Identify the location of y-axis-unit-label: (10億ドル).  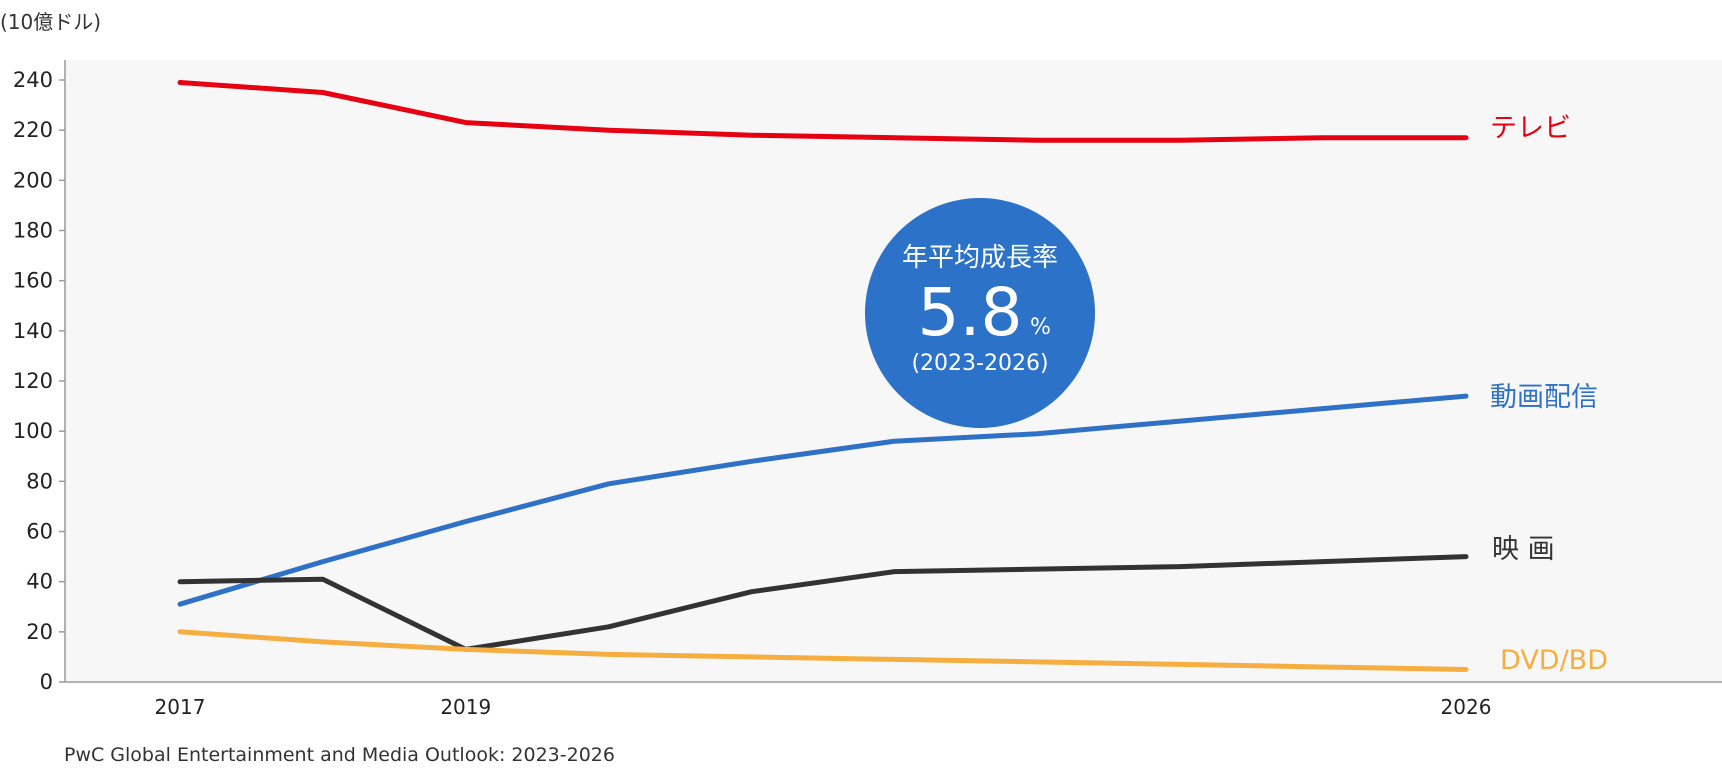
(51, 22).